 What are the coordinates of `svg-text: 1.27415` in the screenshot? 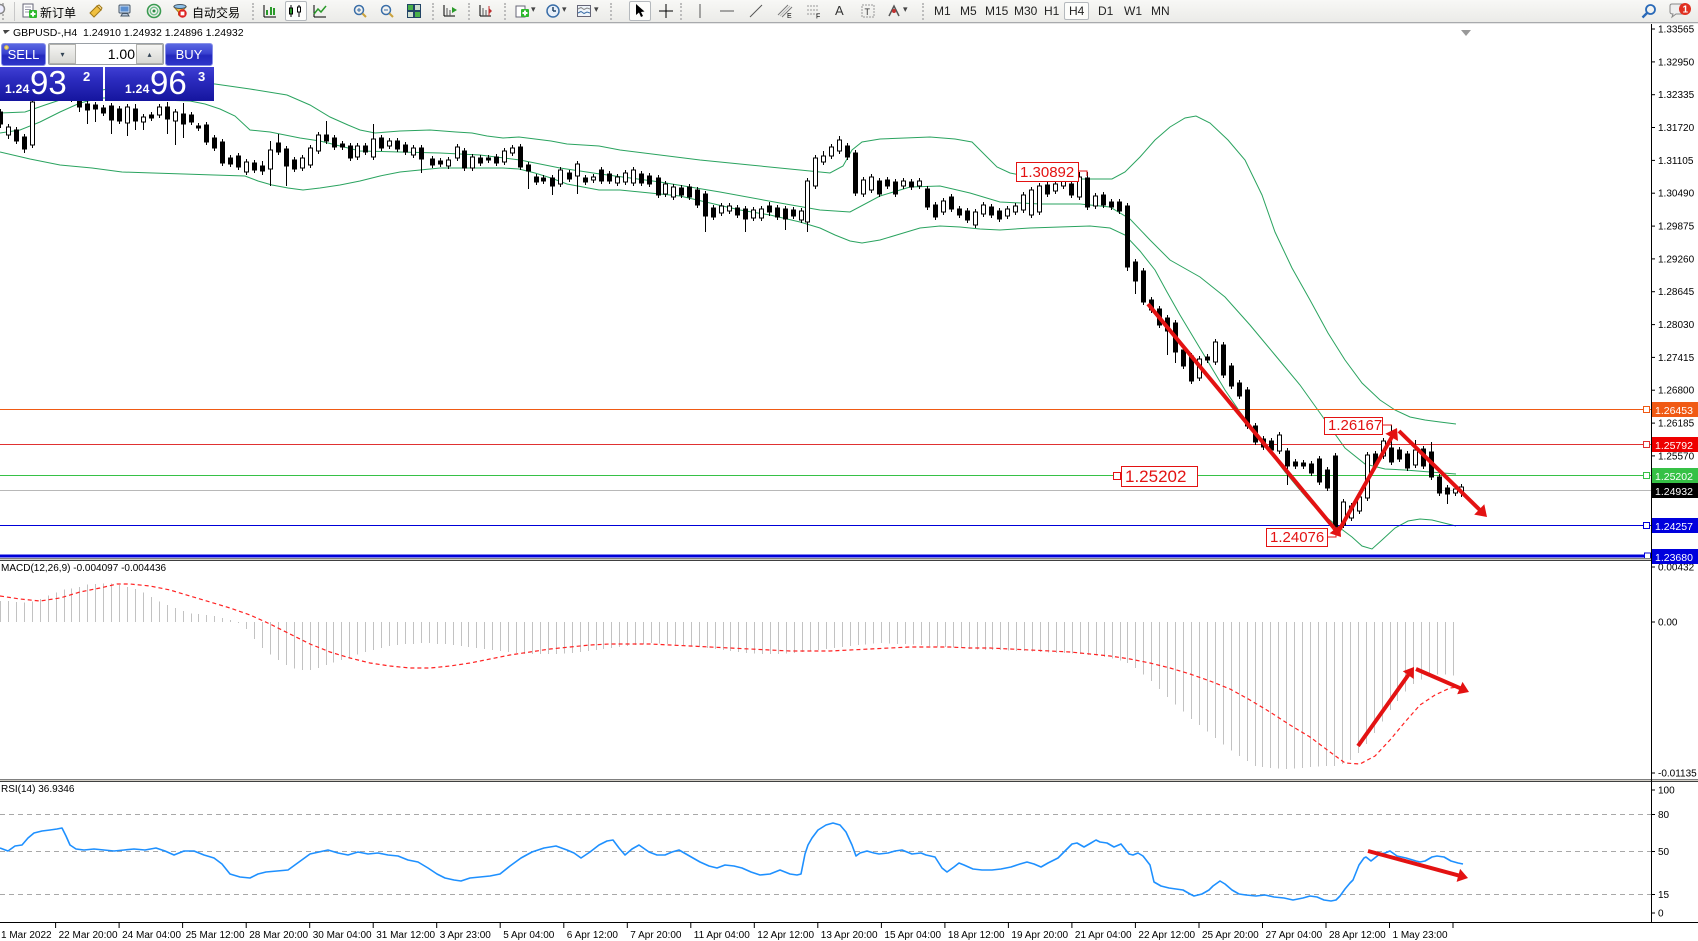 It's located at (1676, 358).